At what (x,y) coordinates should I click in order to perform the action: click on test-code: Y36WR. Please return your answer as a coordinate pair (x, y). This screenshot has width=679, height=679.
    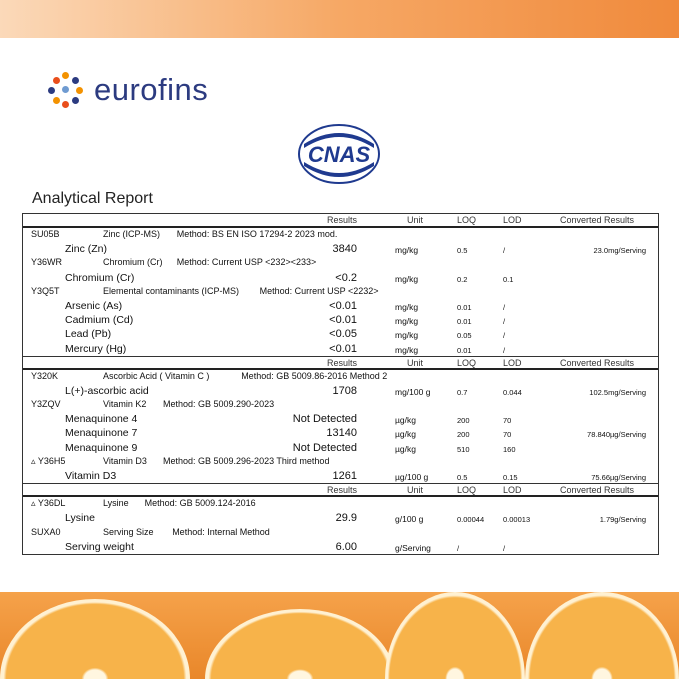
    Looking at the image, I should click on (47, 262).